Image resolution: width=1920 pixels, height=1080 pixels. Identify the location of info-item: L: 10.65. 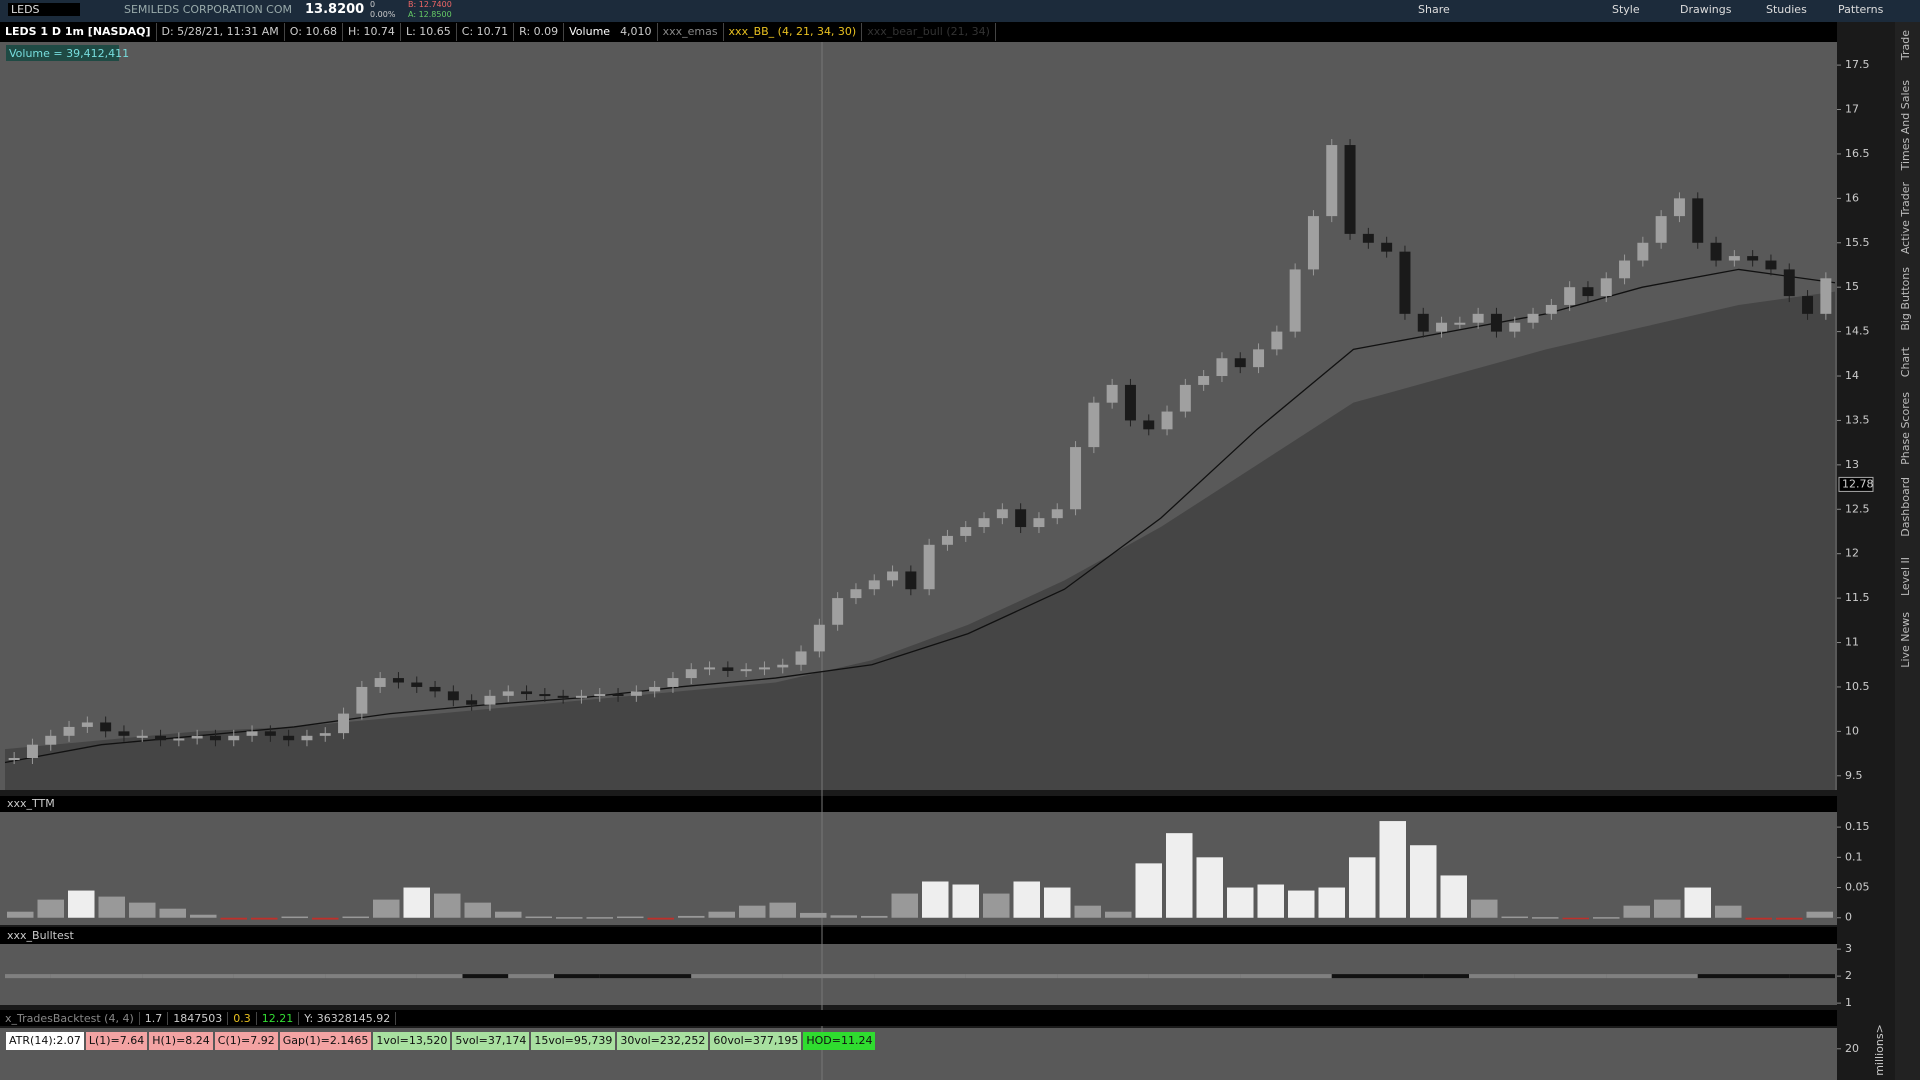
(429, 32).